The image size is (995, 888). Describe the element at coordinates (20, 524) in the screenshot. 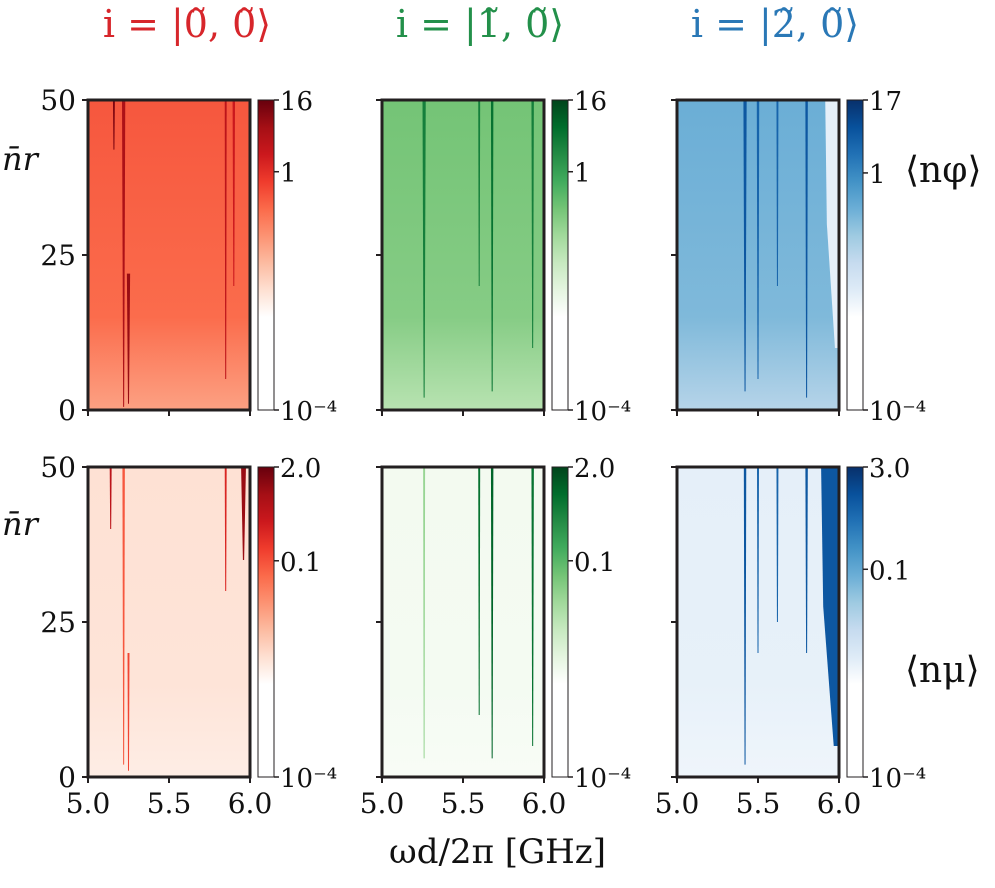

I see `ylabel-bottom: n̄r` at that location.